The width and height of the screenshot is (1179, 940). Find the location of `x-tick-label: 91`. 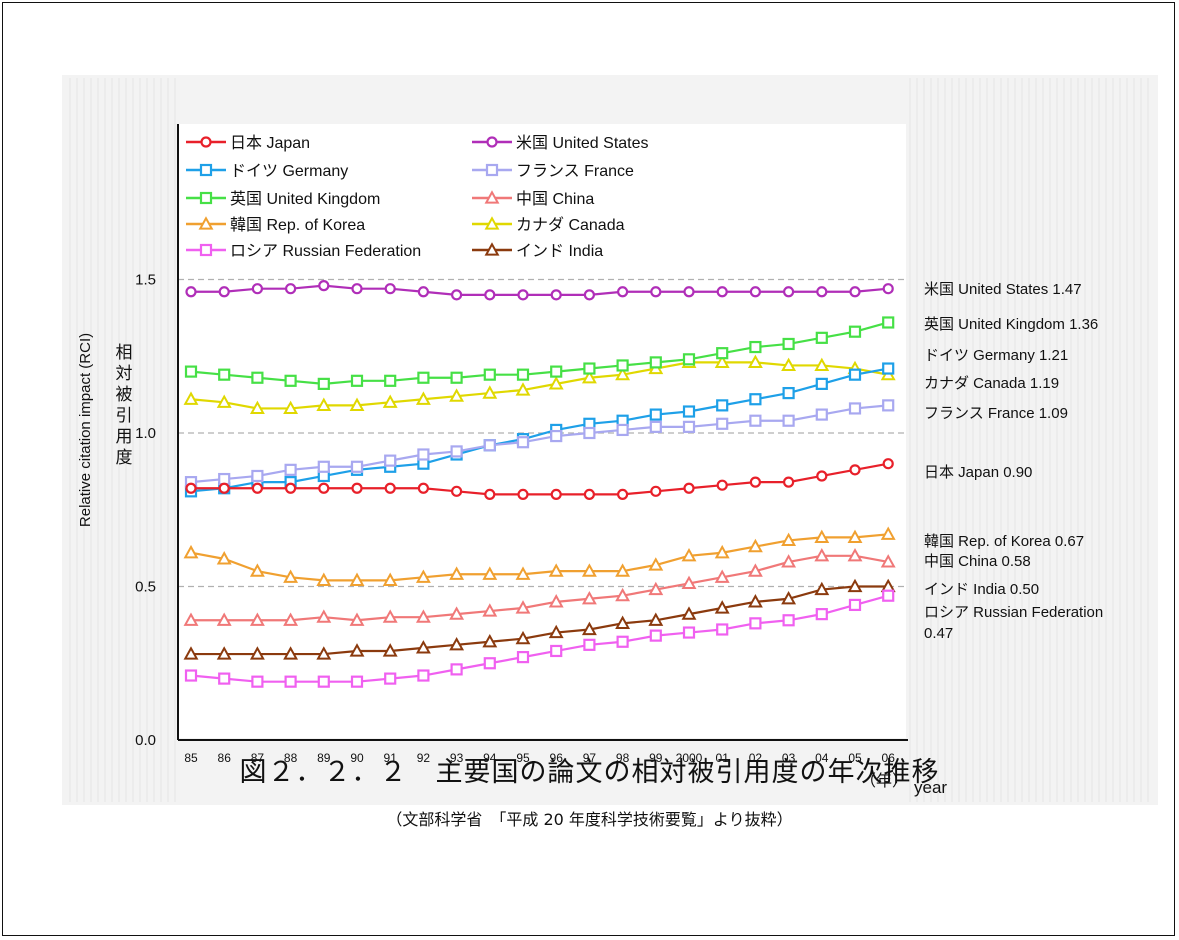

x-tick-label: 91 is located at coordinates (391, 758).